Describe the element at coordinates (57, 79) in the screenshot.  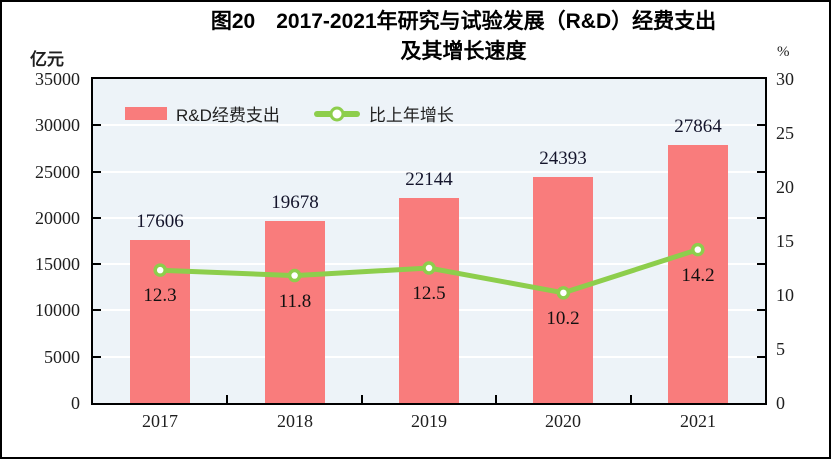
I see `left-axis-tick-label: 35000` at that location.